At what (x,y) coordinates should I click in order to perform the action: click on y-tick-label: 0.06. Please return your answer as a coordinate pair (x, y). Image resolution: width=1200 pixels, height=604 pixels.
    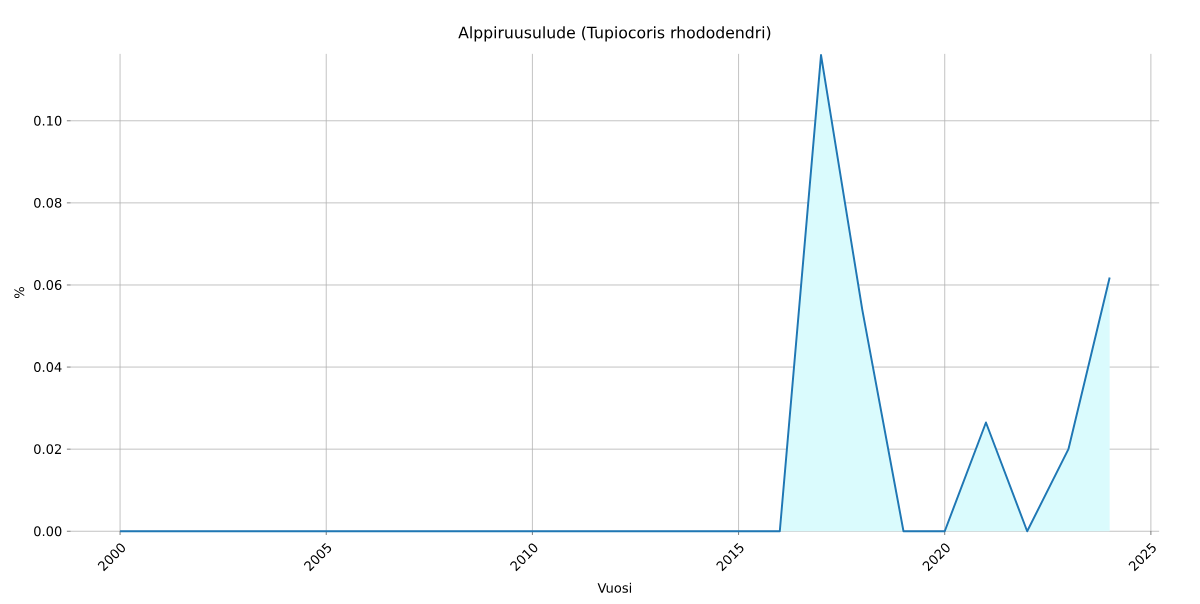
    Looking at the image, I should click on (48, 285).